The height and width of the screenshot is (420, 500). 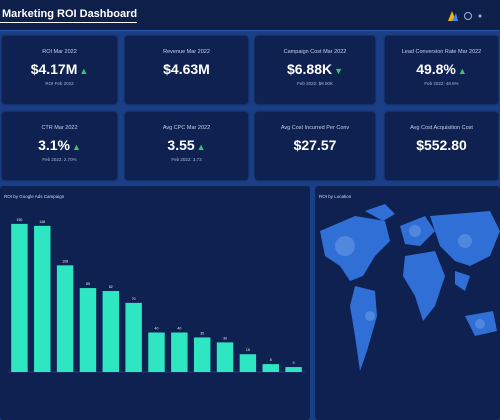 What do you see at coordinates (59, 128) in the screenshot?
I see `kpi-label: CTR Mar 2022` at bounding box center [59, 128].